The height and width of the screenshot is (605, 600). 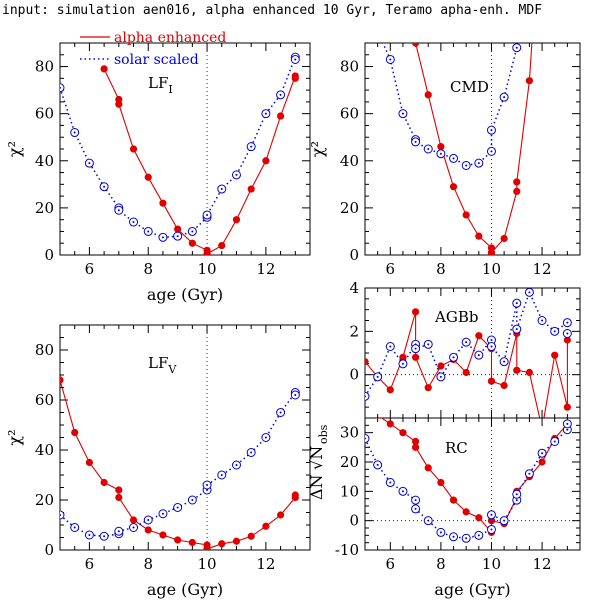 I want to click on y-tick-label: -10, so click(x=347, y=550).